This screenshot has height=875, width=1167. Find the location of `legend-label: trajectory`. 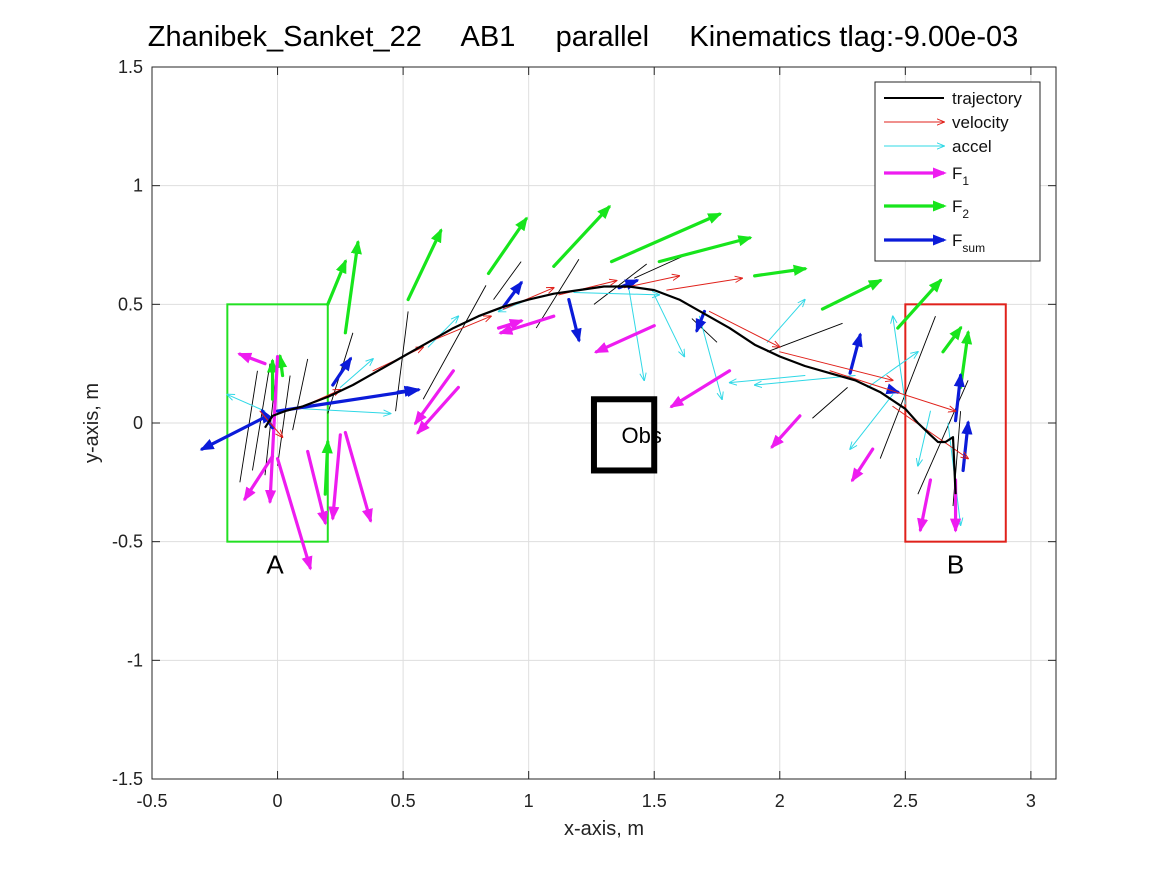

legend-label: trajectory is located at coordinates (987, 98).